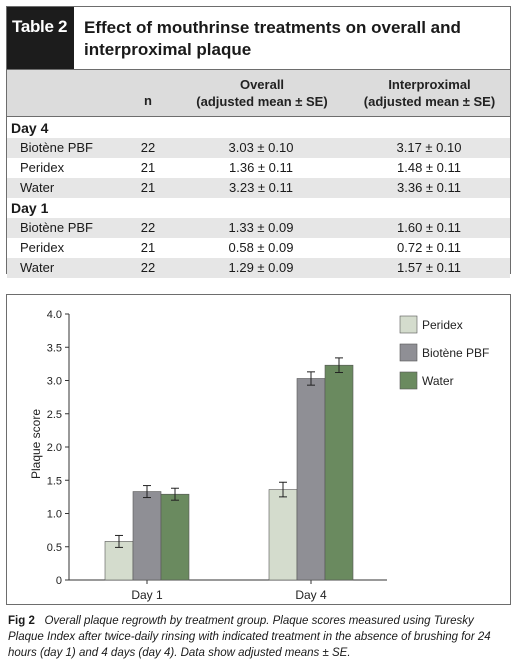 This screenshot has width=517, height=672. Describe the element at coordinates (429, 101) in the screenshot. I see `header-inter-line-2: (adjusted mean ± SE)` at that location.